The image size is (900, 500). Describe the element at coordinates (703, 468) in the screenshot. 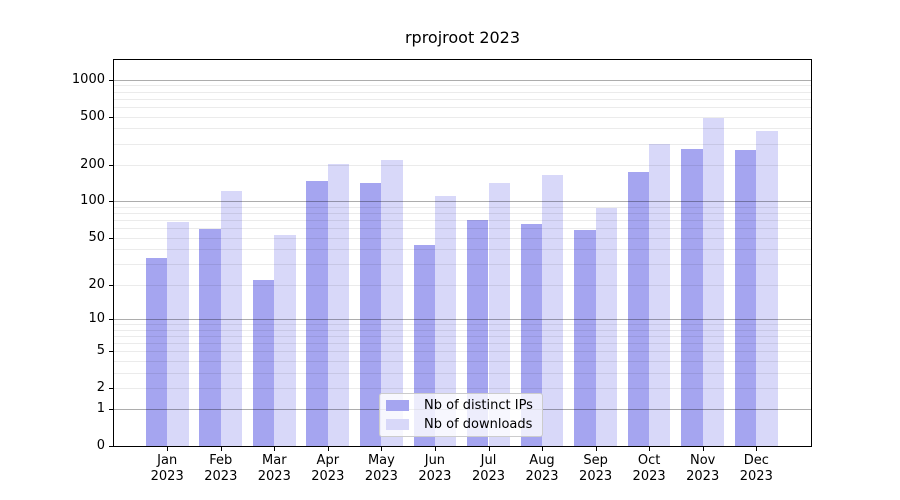

I see `x-axis-tick-label: Nov 2023` at that location.